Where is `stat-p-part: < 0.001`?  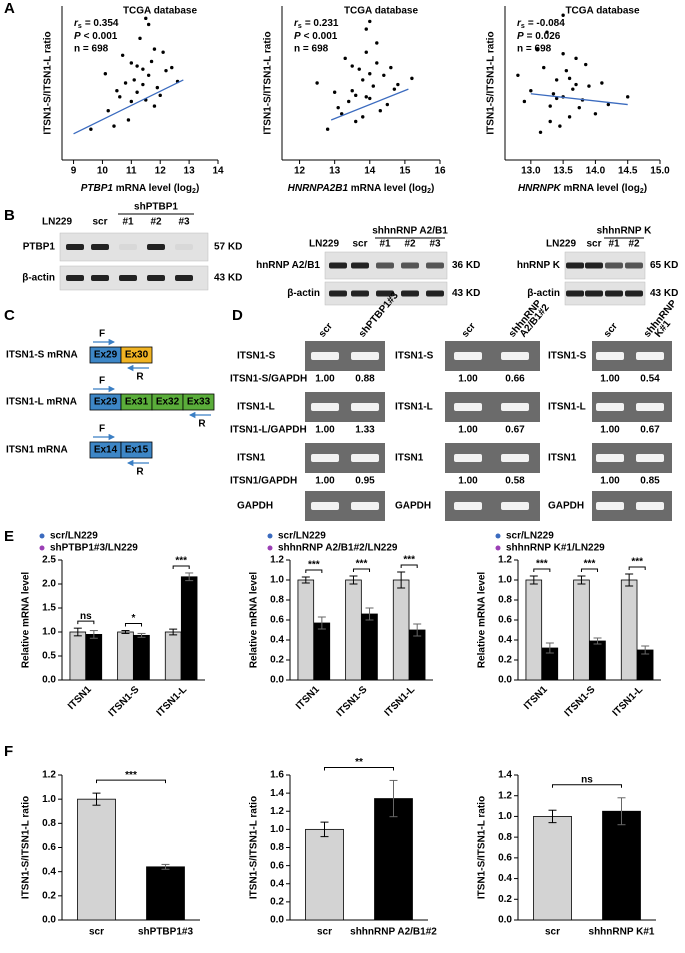
stat-p-part: < 0.001 is located at coordinates (321, 36).